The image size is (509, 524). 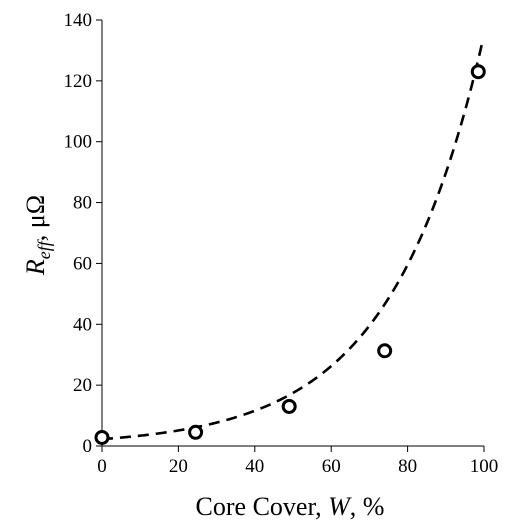 What do you see at coordinates (82, 263) in the screenshot?
I see `y-tick-label: 60` at bounding box center [82, 263].